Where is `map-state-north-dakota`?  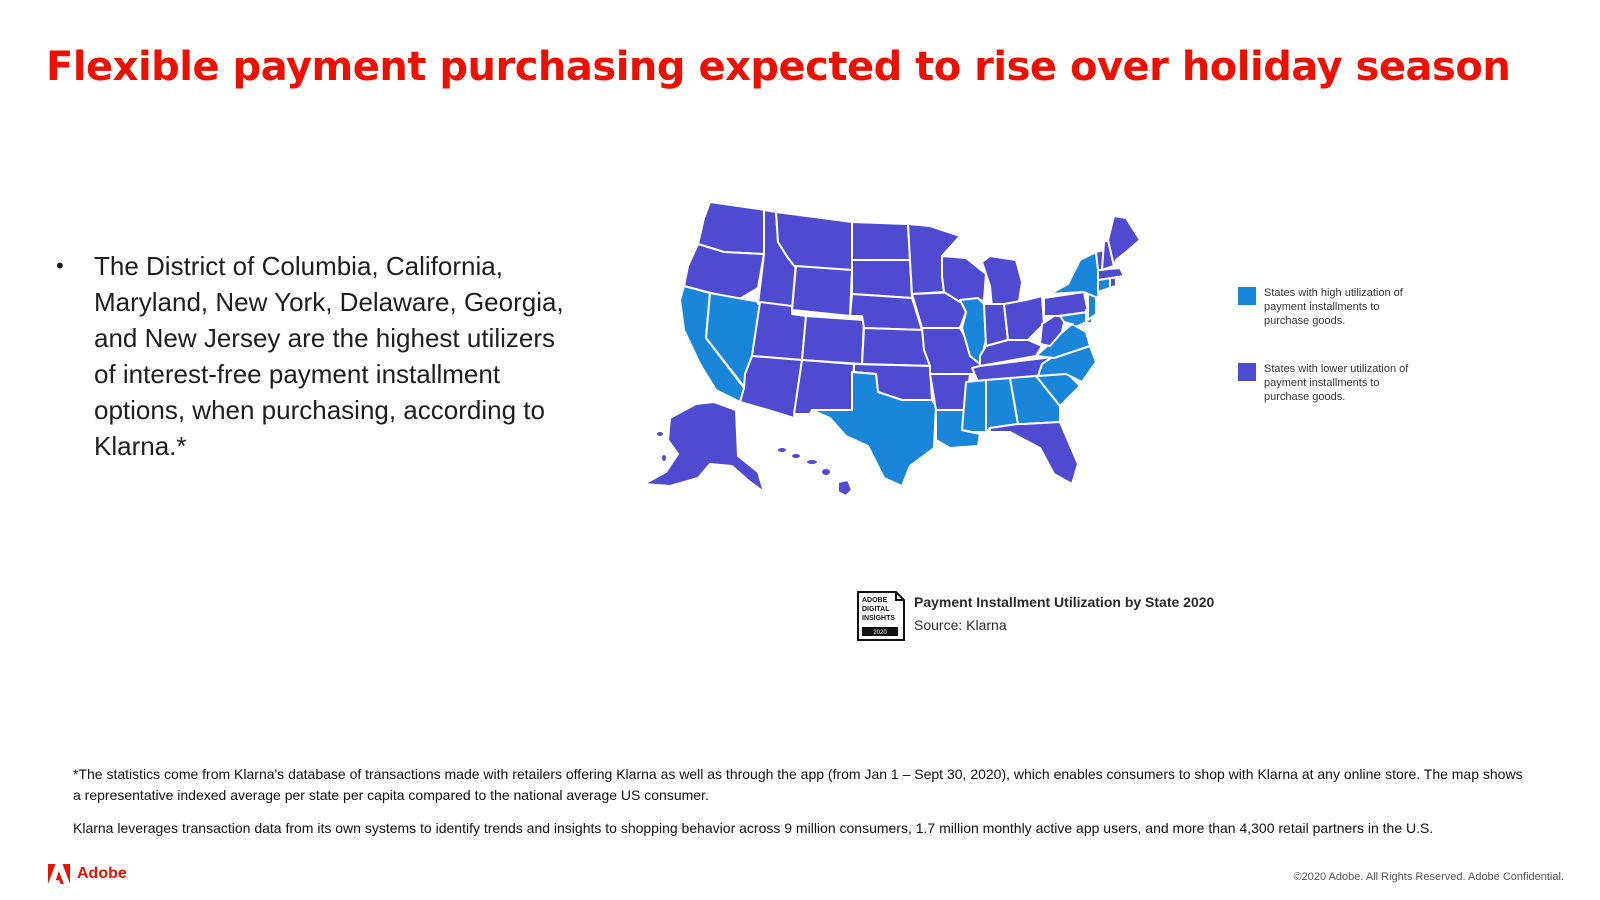
map-state-north-dakota is located at coordinates (881, 241).